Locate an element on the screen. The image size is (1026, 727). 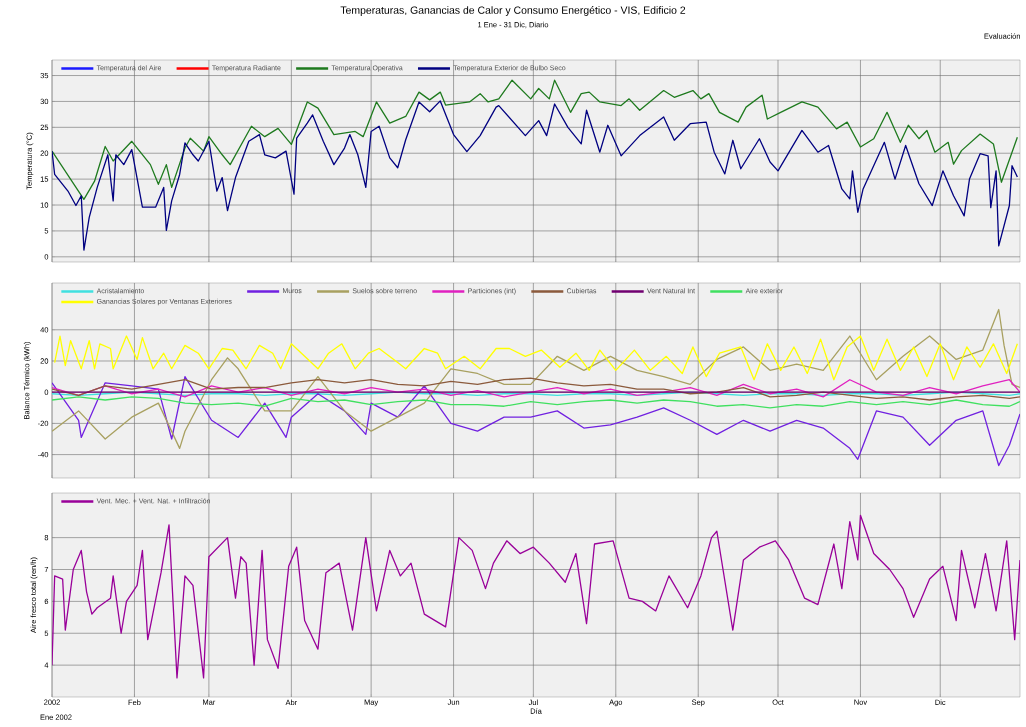
chart-title: Temperaturas, Ganancias de Calor y Consumo Energético - VIS, Edificio 2 is located at coordinates (513, 11).